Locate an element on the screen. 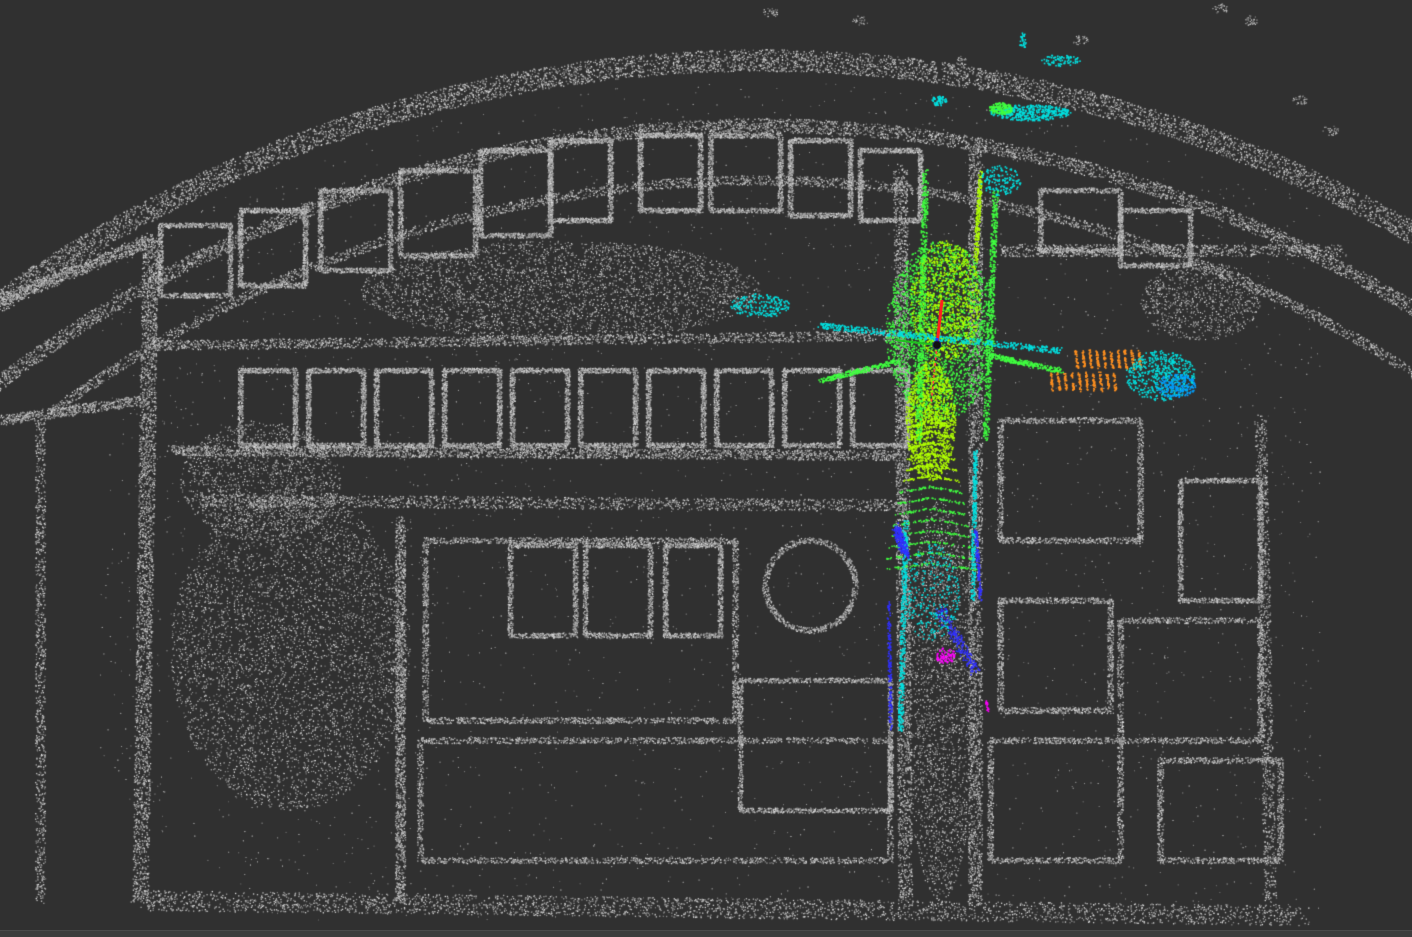 The image size is (1412, 937). x-axis-tail is located at coordinates (934, 375).